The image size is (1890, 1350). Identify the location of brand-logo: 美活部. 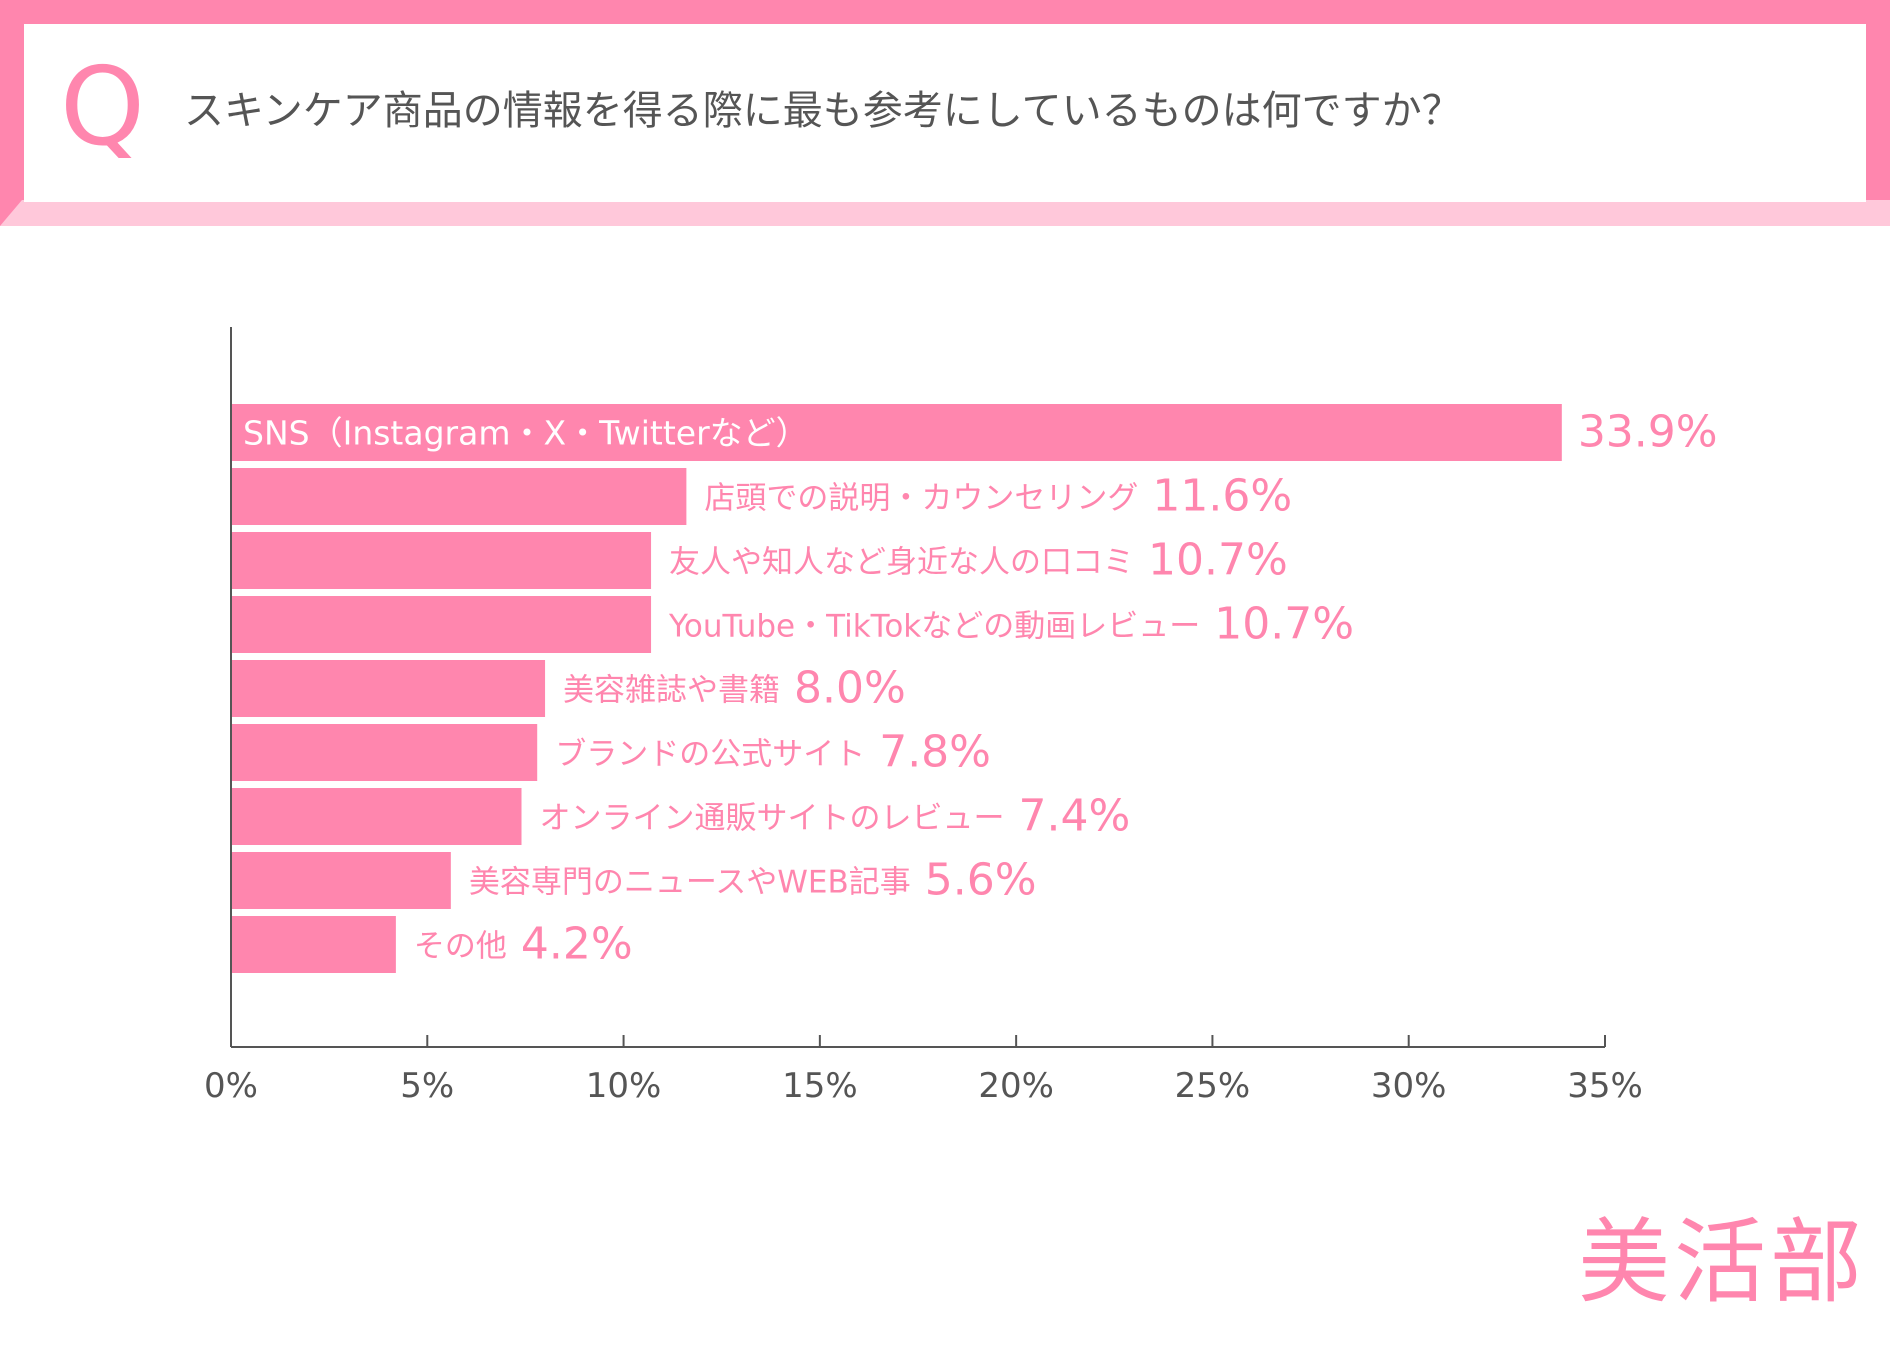
(1722, 1262).